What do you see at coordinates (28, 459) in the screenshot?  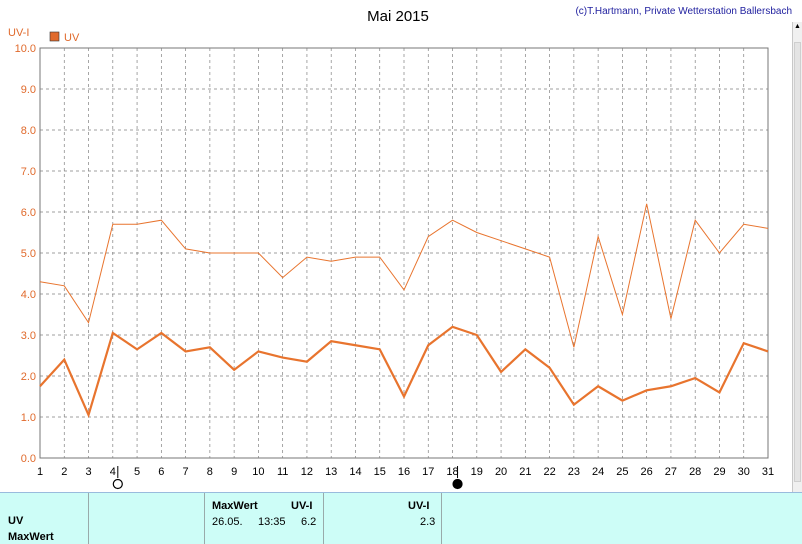 I see `y-tick-label: 0.0` at bounding box center [28, 459].